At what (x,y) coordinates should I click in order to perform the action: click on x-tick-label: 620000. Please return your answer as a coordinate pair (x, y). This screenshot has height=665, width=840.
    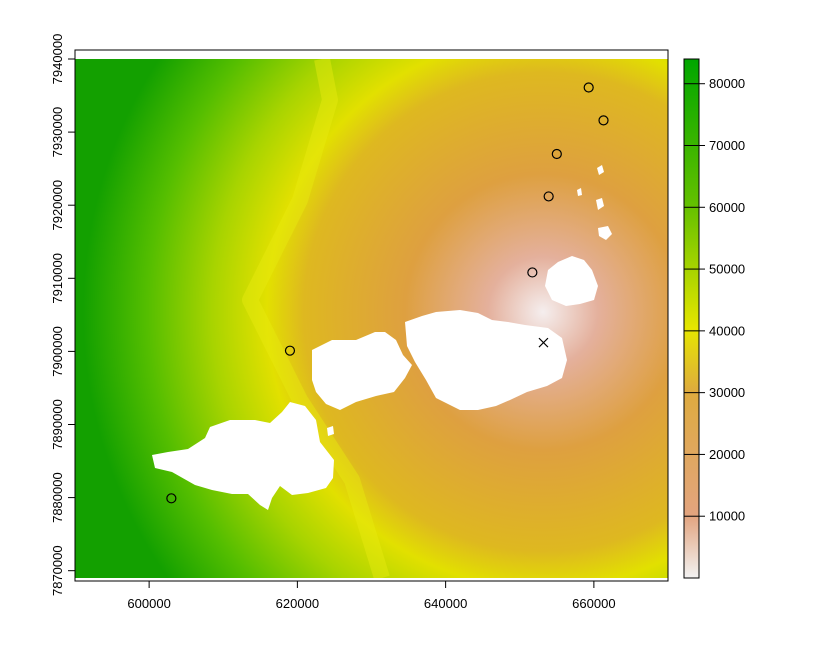
    Looking at the image, I should click on (297, 603).